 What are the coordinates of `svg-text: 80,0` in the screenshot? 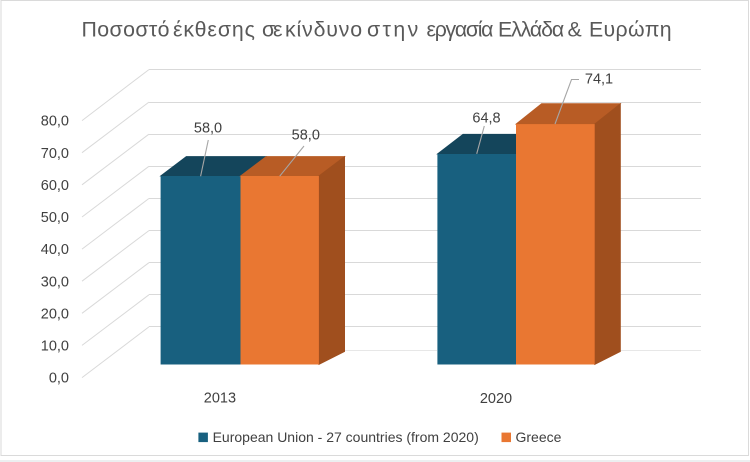 It's located at (55, 122).